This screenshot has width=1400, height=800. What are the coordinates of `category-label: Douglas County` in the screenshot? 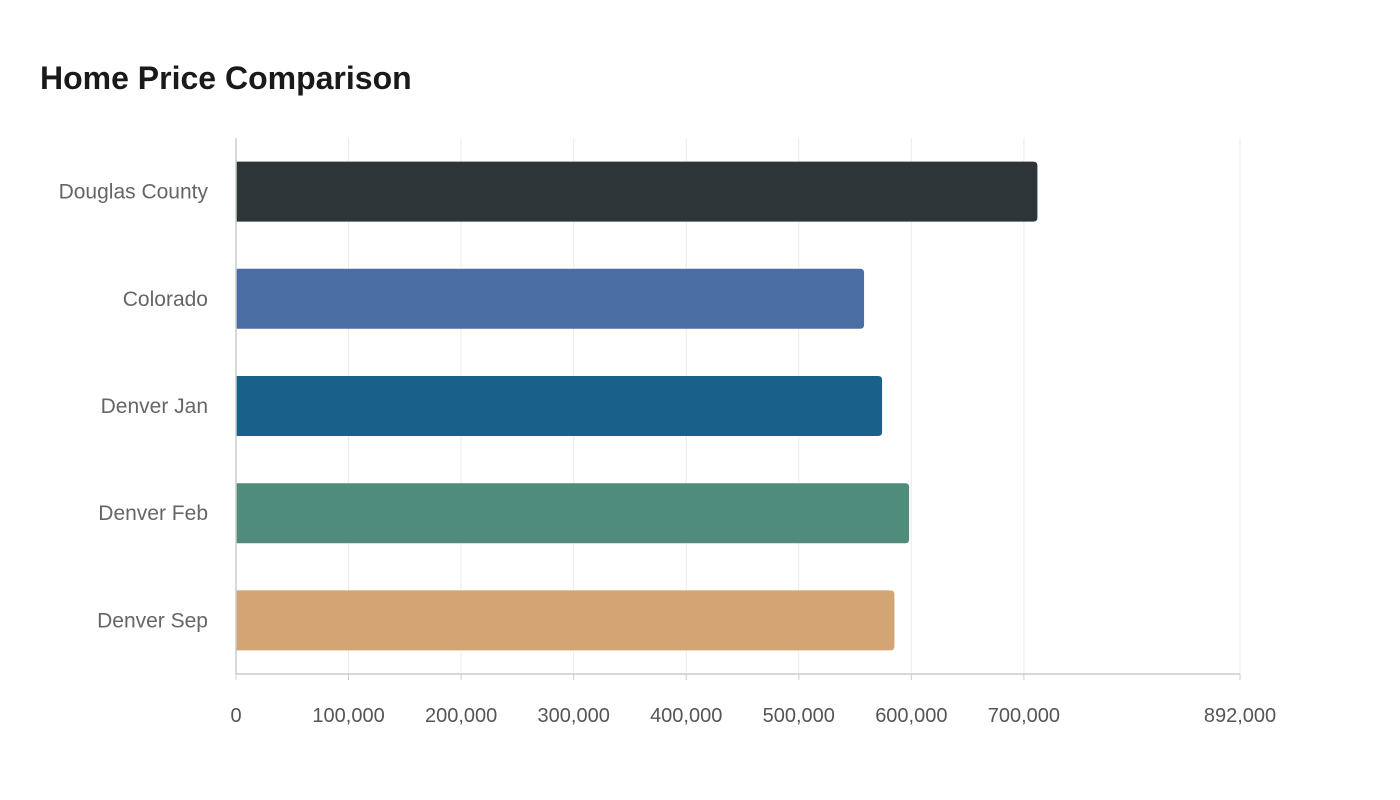 It's located at (134, 192).